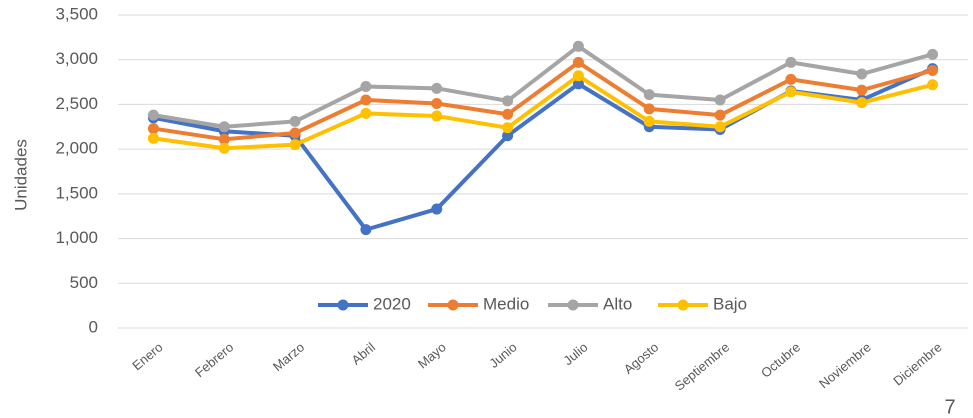  I want to click on series-line, so click(543, 112).